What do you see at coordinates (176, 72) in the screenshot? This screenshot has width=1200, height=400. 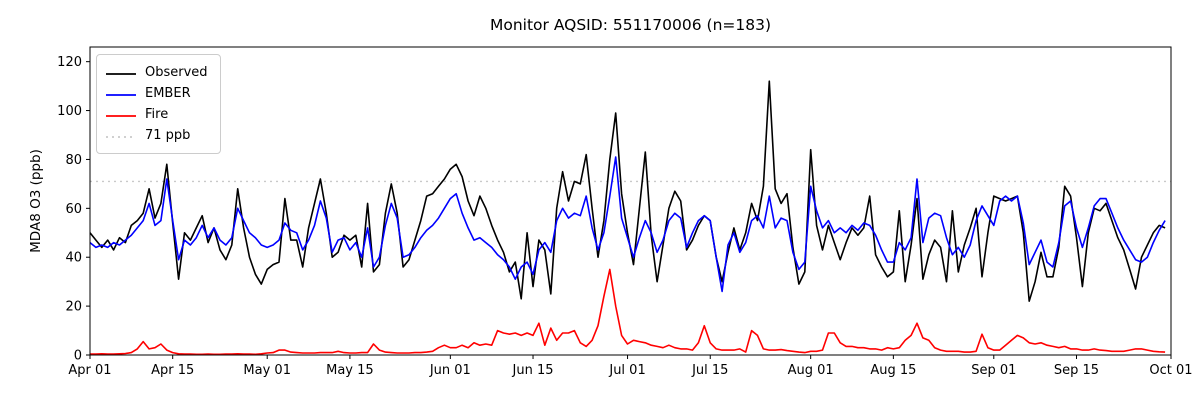 I see `legend-label: Observed` at bounding box center [176, 72].